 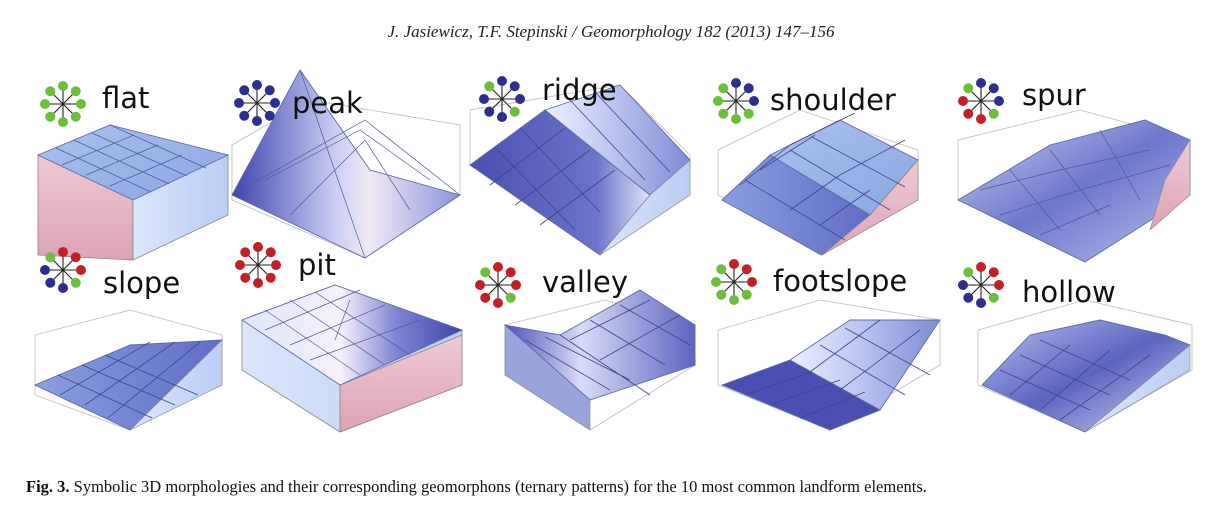 I want to click on geomorphon-footslope, so click(x=734, y=282).